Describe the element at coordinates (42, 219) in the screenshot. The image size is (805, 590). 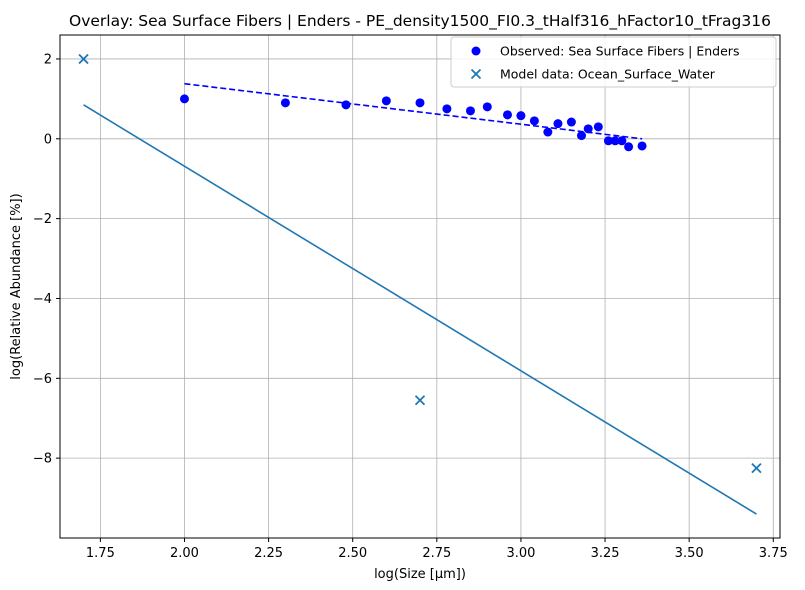
I see `y-tick-label: −2` at that location.